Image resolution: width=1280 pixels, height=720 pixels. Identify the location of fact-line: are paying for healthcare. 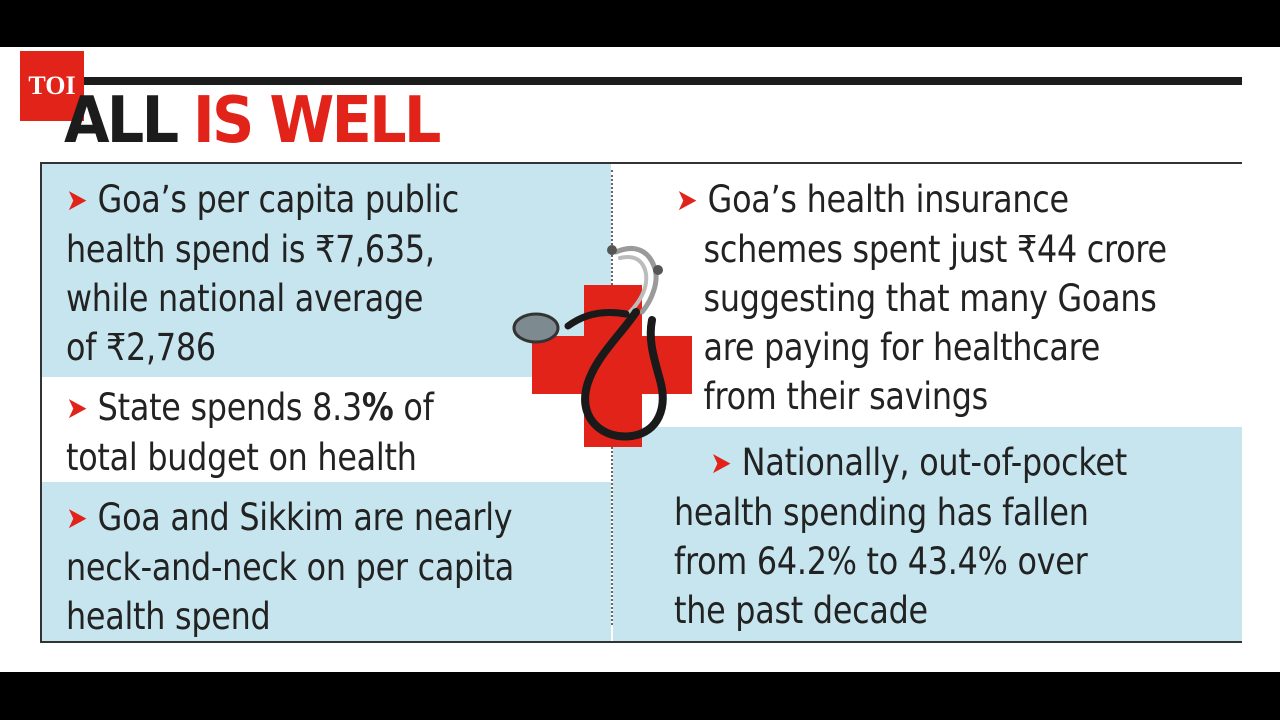
(902, 347).